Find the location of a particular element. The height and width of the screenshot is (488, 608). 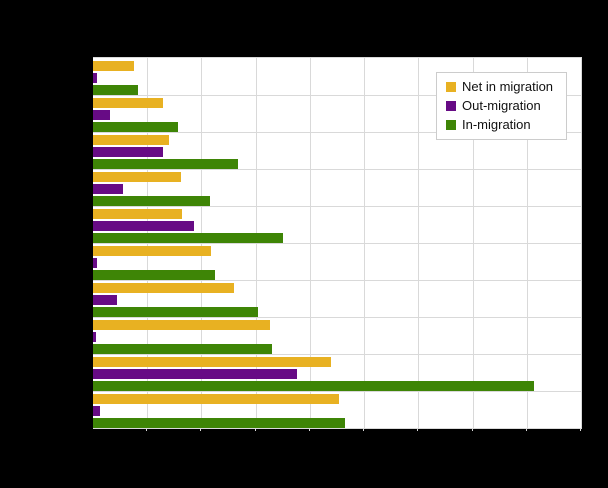

legend-item: In-migration is located at coordinates (503, 125).